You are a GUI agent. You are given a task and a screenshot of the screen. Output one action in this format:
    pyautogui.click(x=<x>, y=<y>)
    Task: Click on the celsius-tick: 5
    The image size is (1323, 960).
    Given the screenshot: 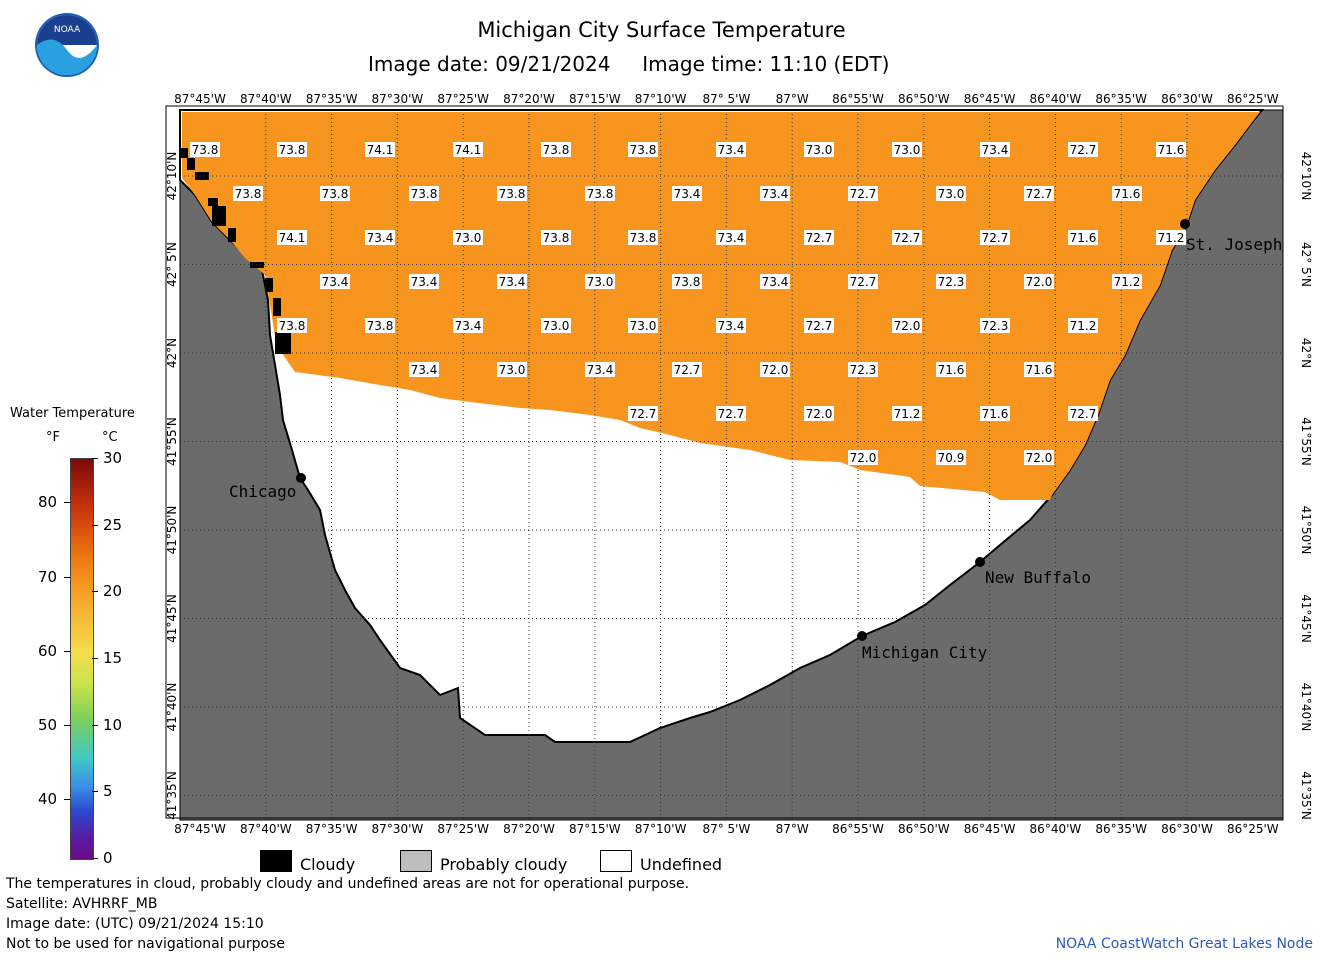 What is the action you would take?
    pyautogui.click(x=108, y=791)
    